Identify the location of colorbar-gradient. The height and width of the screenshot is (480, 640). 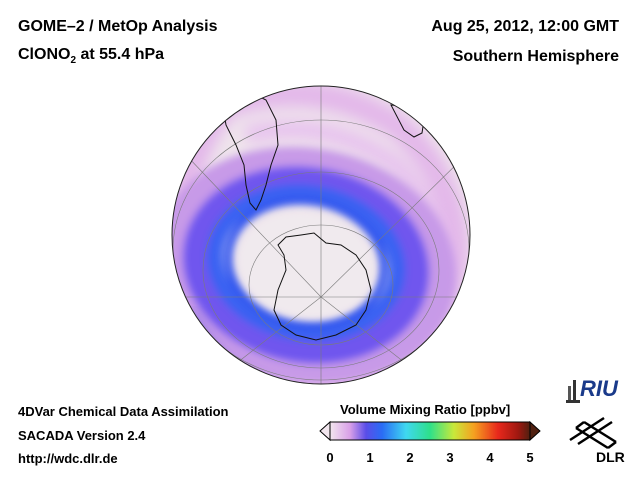
(430, 431).